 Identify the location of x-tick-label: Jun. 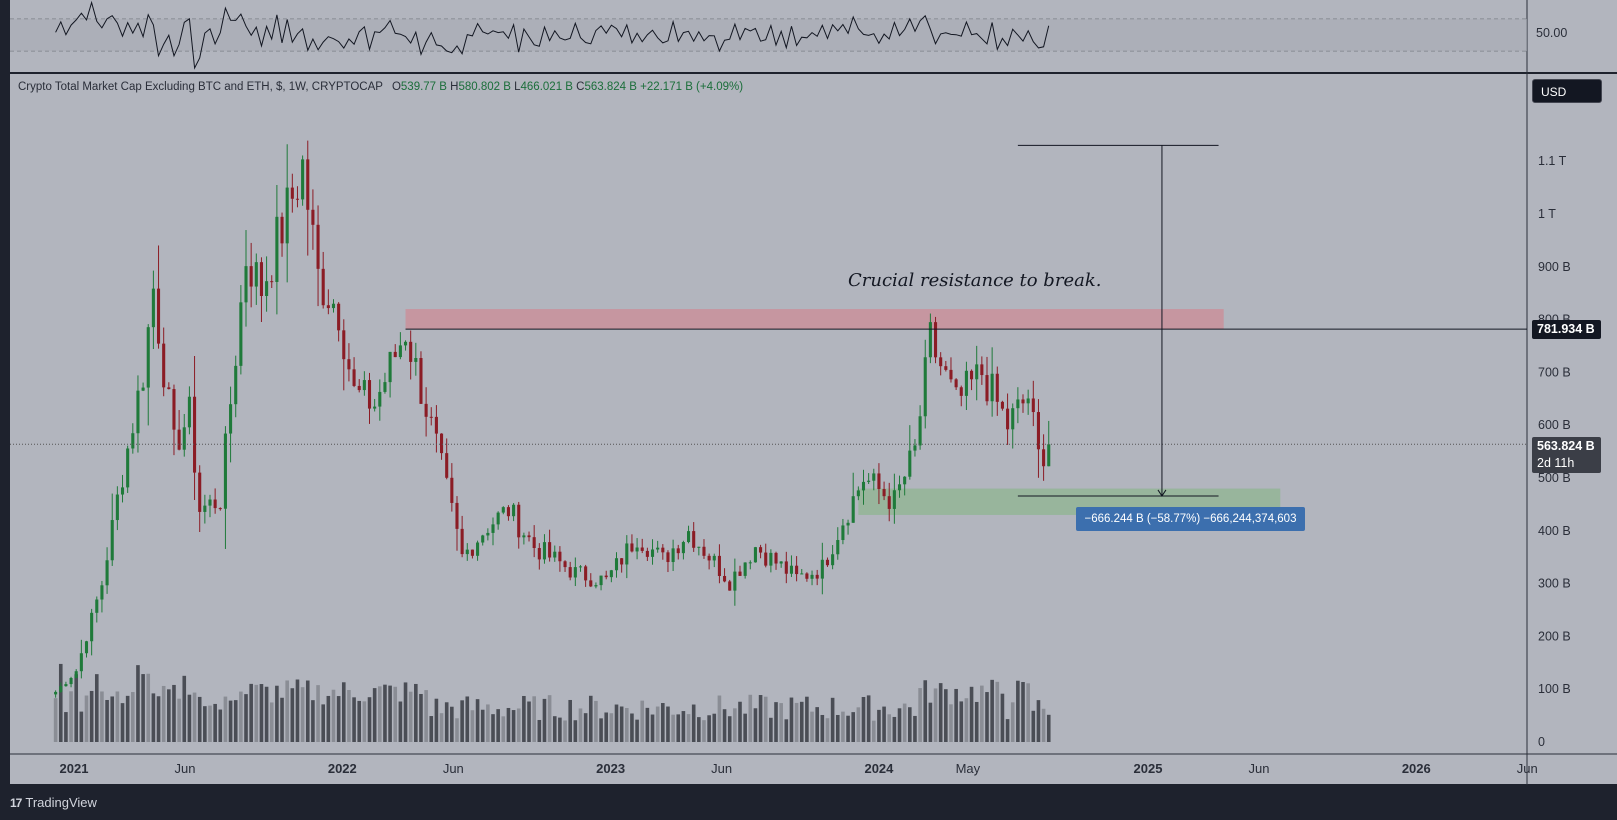
(1527, 768).